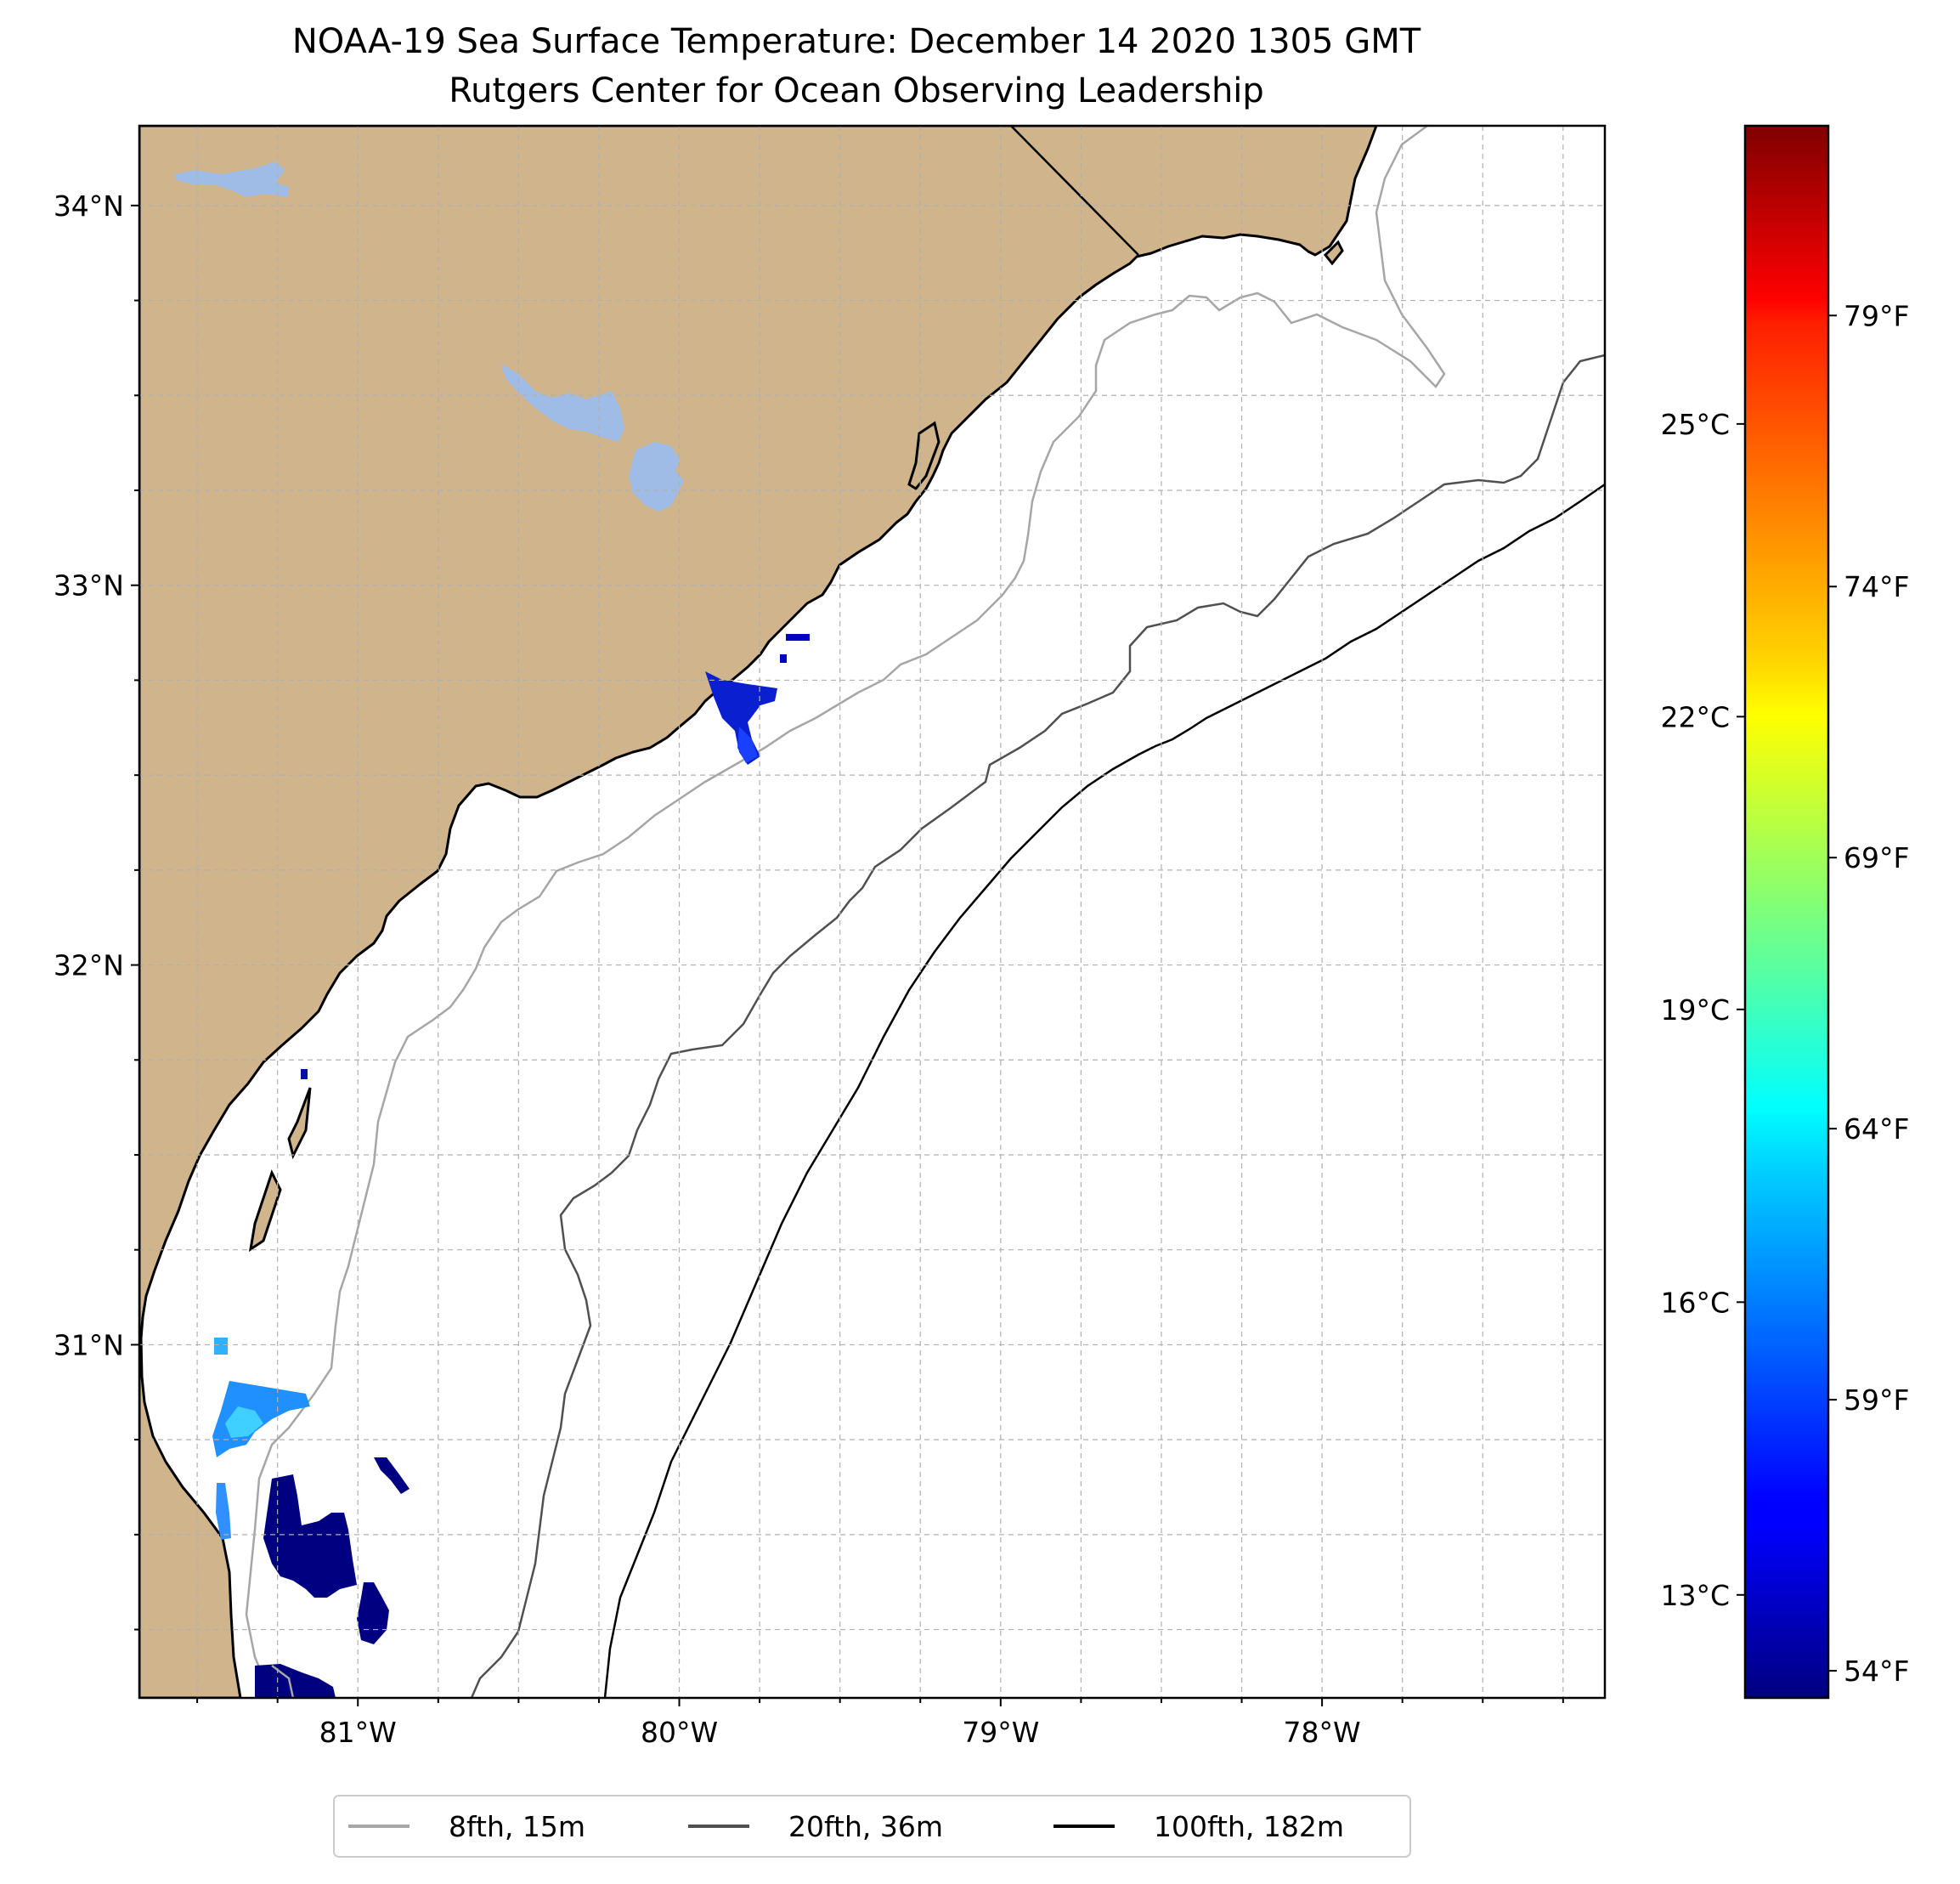 This screenshot has height=1884, width=1960. Describe the element at coordinates (358, 1732) in the screenshot. I see `lon-tick-label: 81°W` at that location.